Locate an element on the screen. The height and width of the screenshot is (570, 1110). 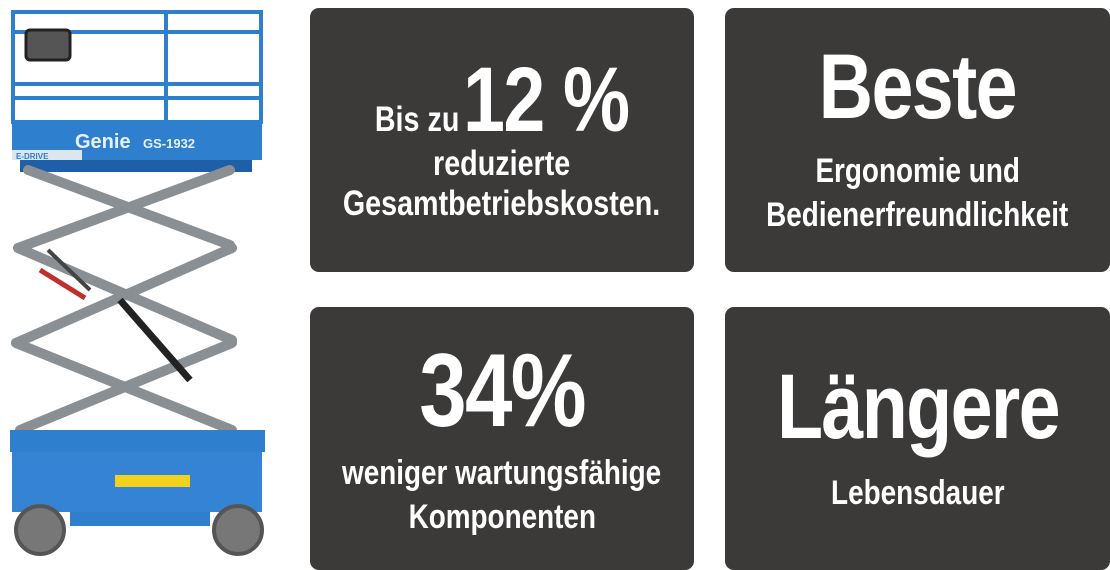
lift-model: GS-1932 is located at coordinates (169, 143).